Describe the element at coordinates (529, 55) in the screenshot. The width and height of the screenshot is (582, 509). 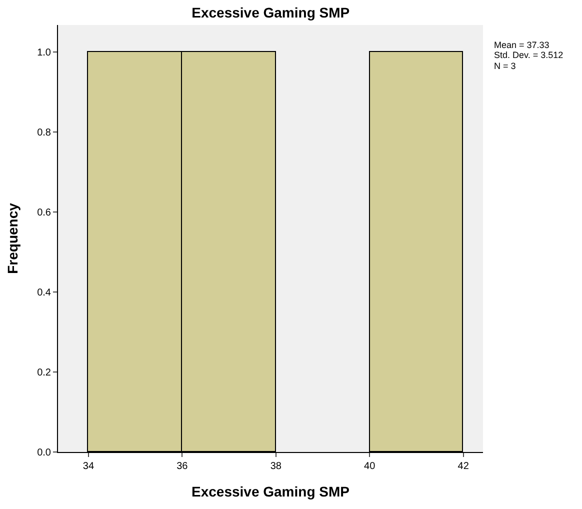
I see `text: Std. Dev. = 3.512` at that location.